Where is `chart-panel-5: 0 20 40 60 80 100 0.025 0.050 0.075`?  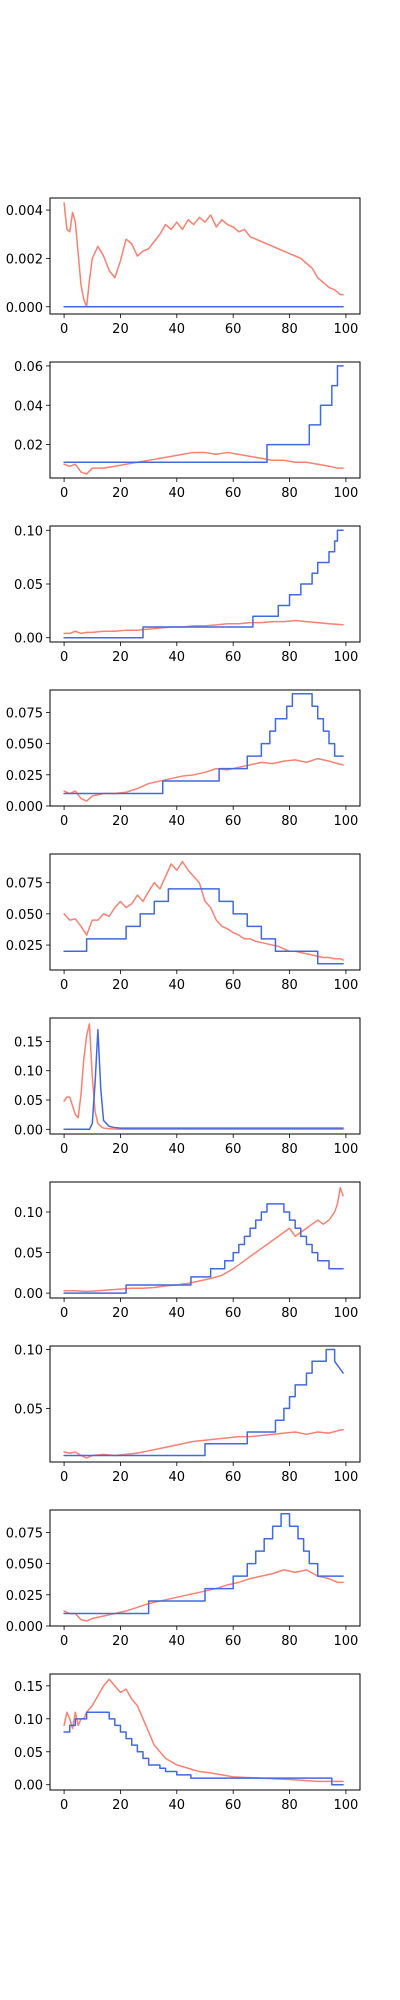
chart-panel-5: 0 20 40 60 80 100 0.025 0.050 0.075 is located at coordinates (183, 923).